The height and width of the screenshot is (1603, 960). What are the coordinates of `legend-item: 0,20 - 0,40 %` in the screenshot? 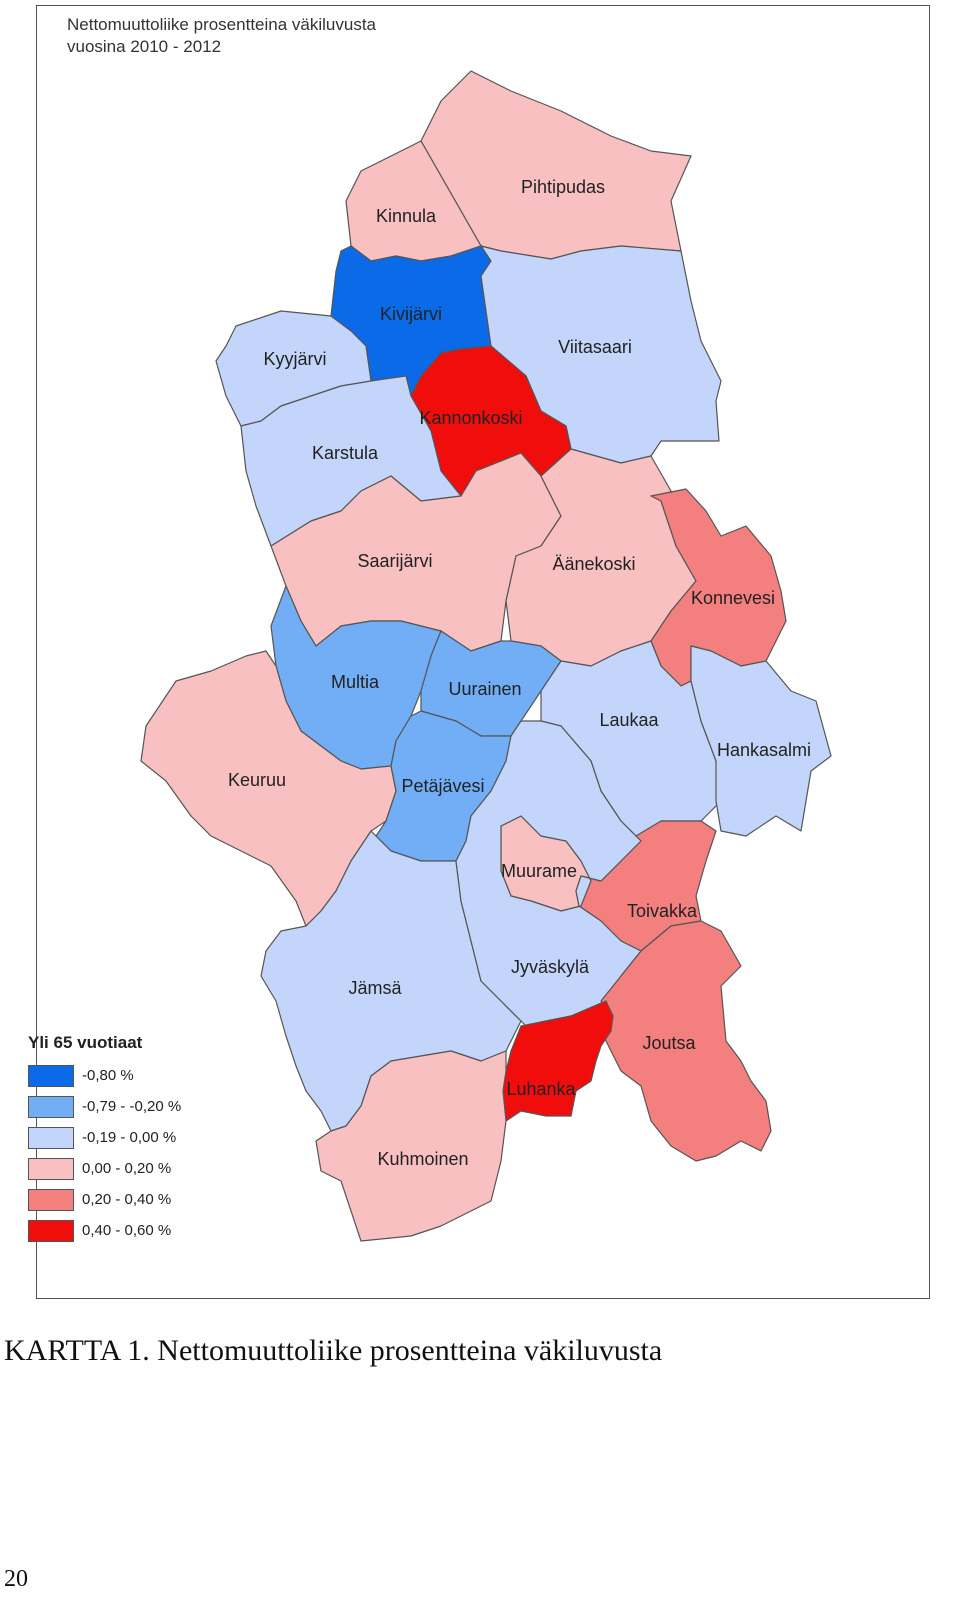 It's located at (104, 1199).